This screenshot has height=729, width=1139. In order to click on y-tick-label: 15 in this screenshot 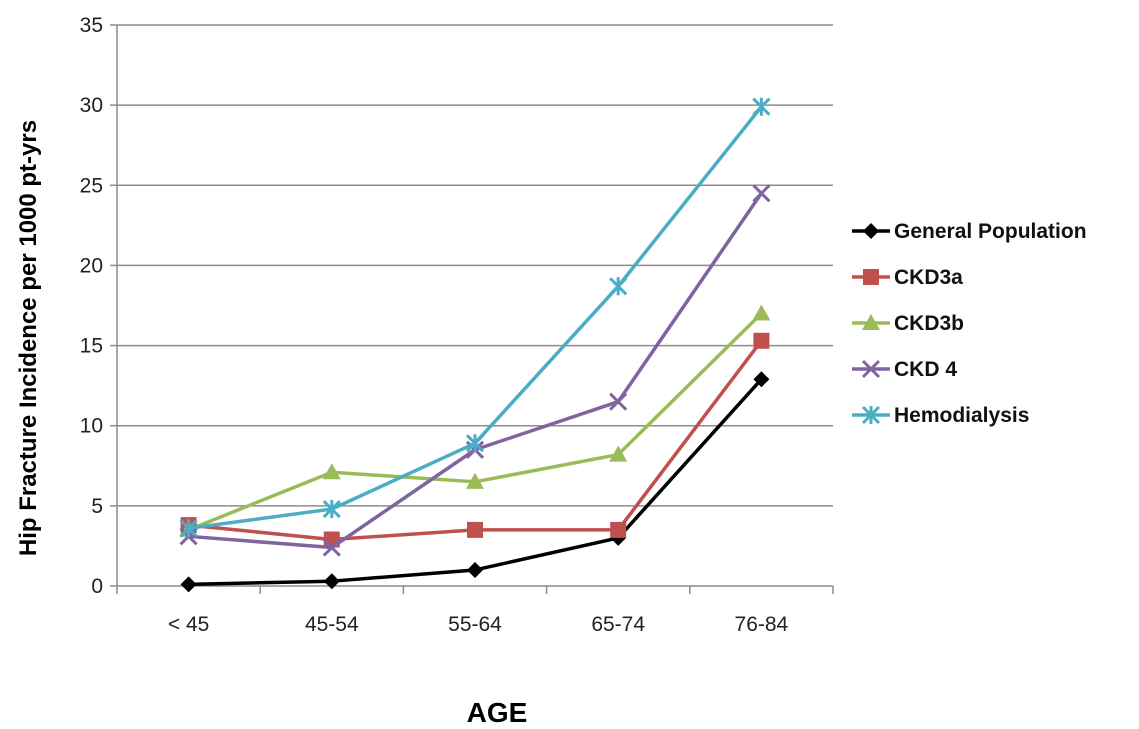, I will do `click(91, 346)`.